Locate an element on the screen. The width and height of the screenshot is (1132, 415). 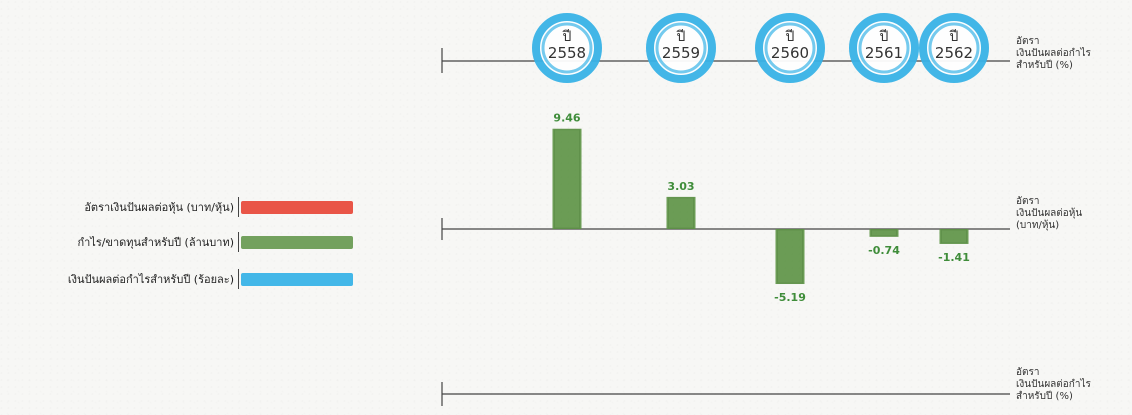
top-axis-label-line-2: เงินปันผลต่อกำไร is located at coordinates (1053, 53).